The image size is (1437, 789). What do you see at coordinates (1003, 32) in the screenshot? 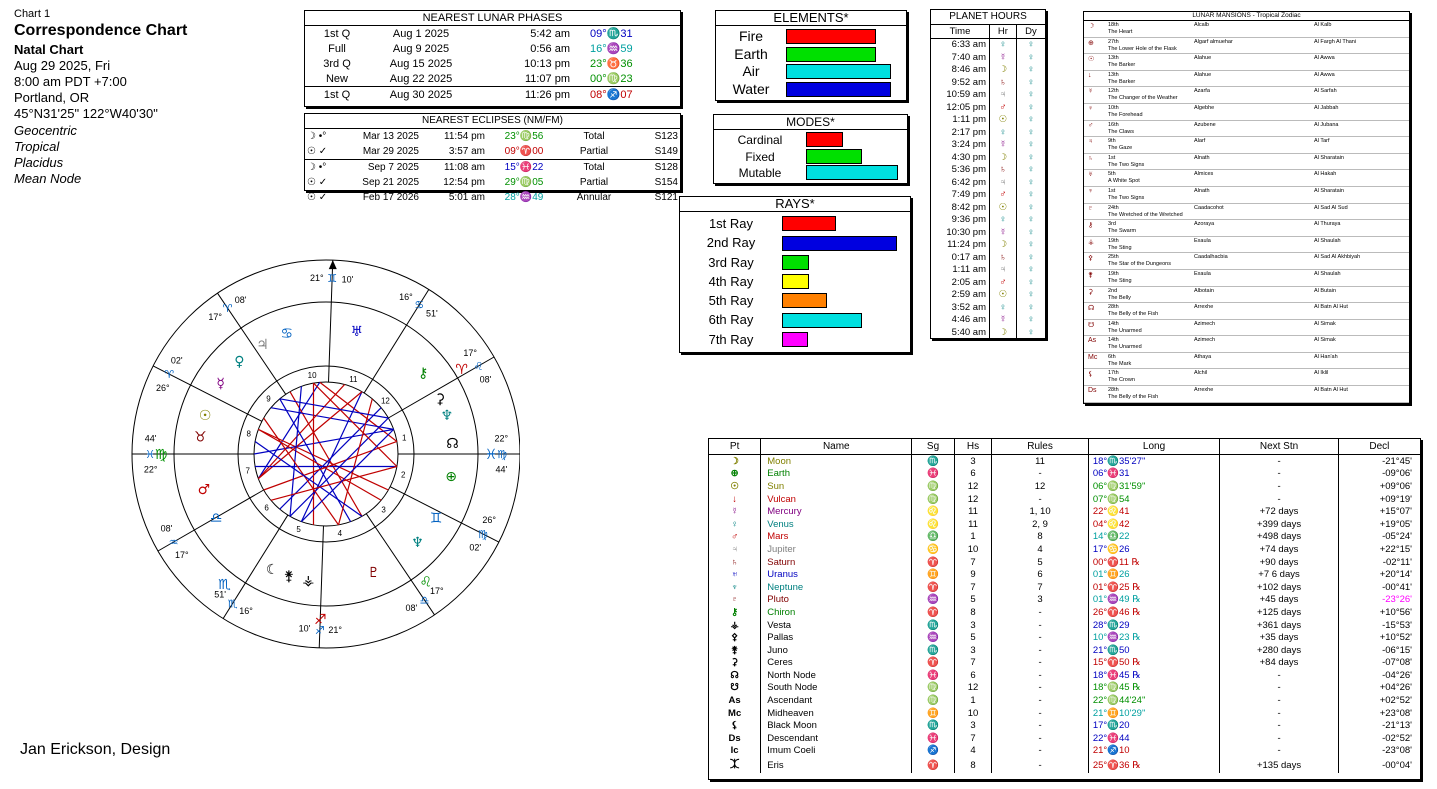
I see `planet-hours-col-header: Hr` at bounding box center [1003, 32].